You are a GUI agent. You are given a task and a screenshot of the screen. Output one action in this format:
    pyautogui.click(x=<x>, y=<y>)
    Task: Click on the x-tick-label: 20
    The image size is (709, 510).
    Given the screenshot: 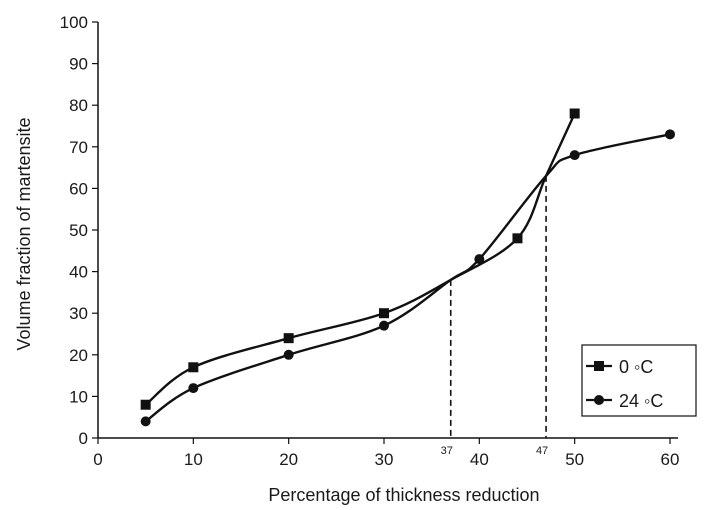 What is the action you would take?
    pyautogui.click(x=288, y=459)
    